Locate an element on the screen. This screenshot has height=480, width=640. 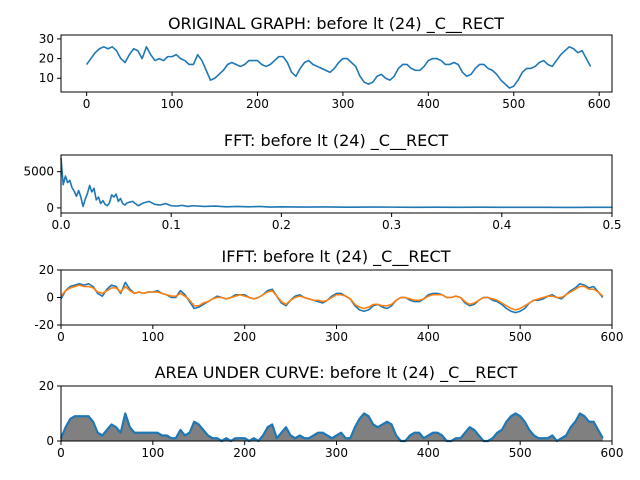
x-tick-label-1-3: 0.3 is located at coordinates (391, 225).